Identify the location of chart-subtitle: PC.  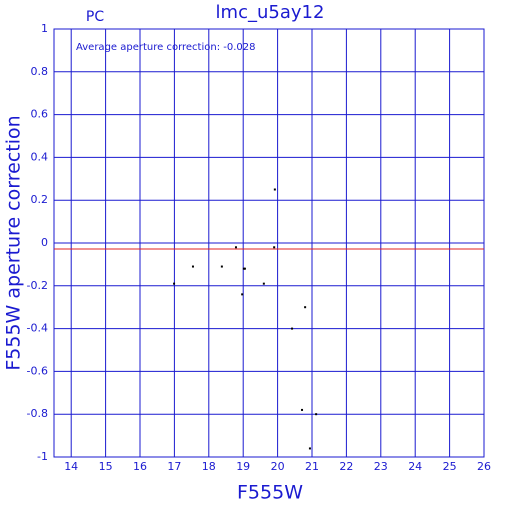
(95, 17).